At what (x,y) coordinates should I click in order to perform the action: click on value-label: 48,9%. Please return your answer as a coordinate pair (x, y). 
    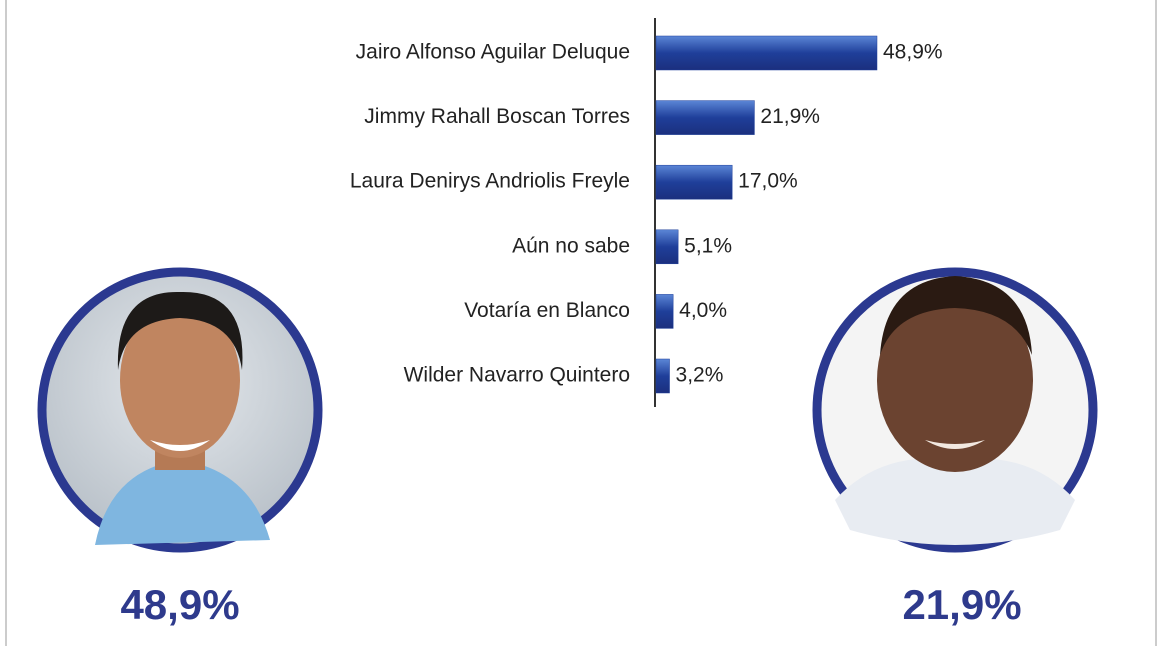
    Looking at the image, I should click on (913, 52).